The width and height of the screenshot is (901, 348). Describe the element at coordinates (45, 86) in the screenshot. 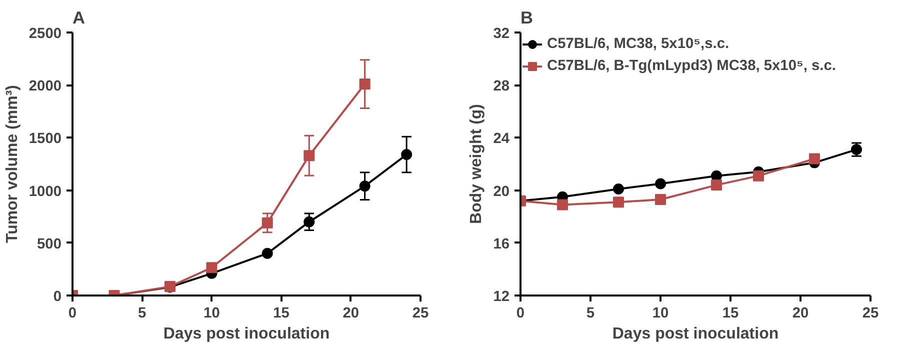

I see `y-tick-label: 2000` at that location.